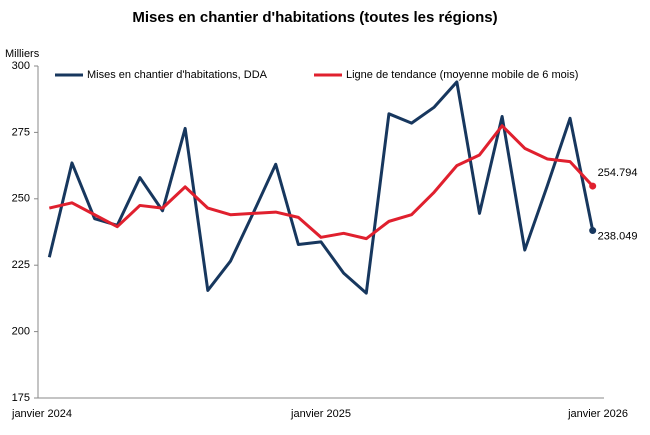 This screenshot has width=650, height=435. Describe the element at coordinates (618, 236) in the screenshot. I see `data-label: 238.049` at that location.